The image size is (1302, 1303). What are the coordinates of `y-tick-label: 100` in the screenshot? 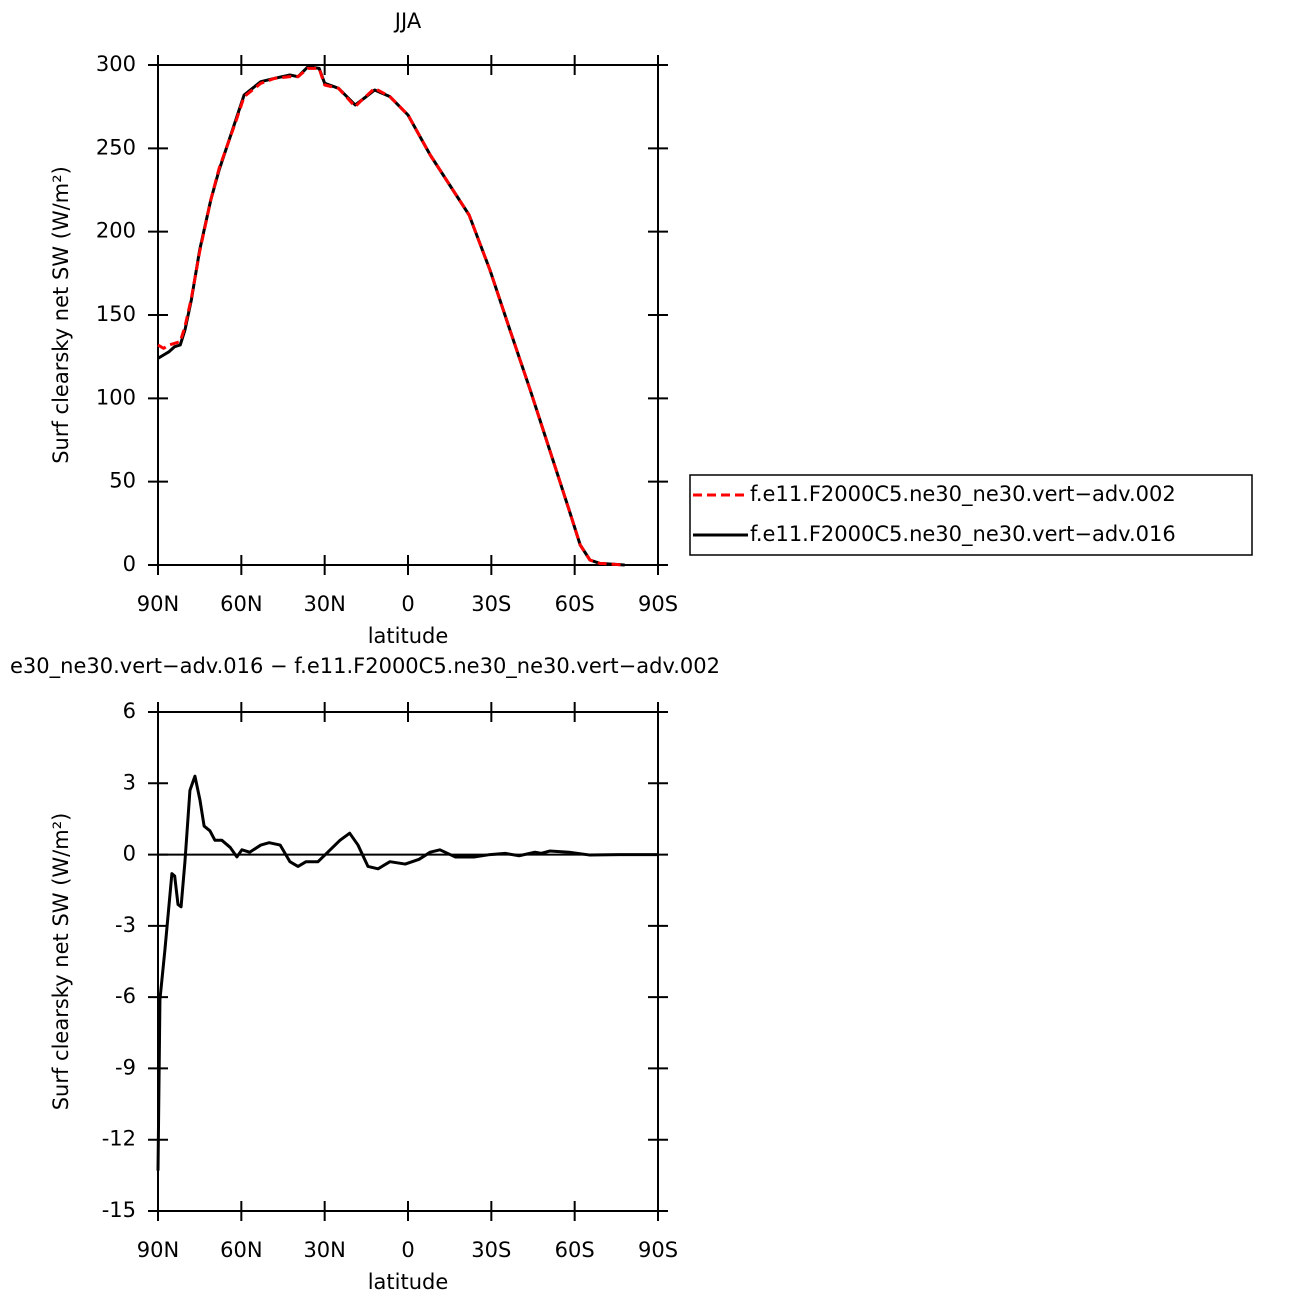 It's located at (116, 397).